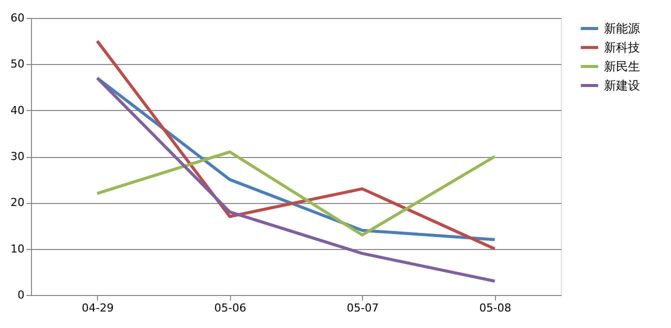 The height and width of the screenshot is (328, 671). Describe the element at coordinates (622, 29) in the screenshot. I see `legend-label: 新能源` at that location.